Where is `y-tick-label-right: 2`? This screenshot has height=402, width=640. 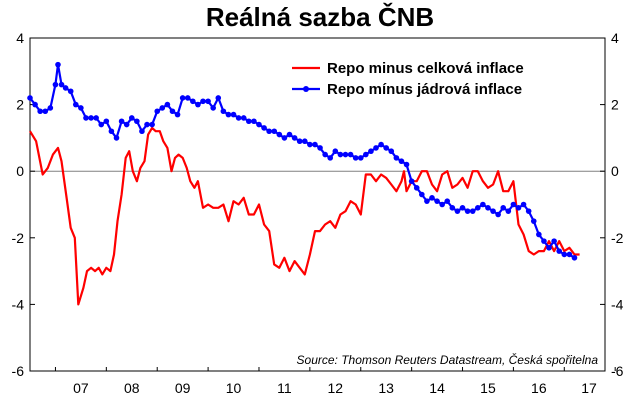
y-tick-label-right: 2 is located at coordinates (615, 105).